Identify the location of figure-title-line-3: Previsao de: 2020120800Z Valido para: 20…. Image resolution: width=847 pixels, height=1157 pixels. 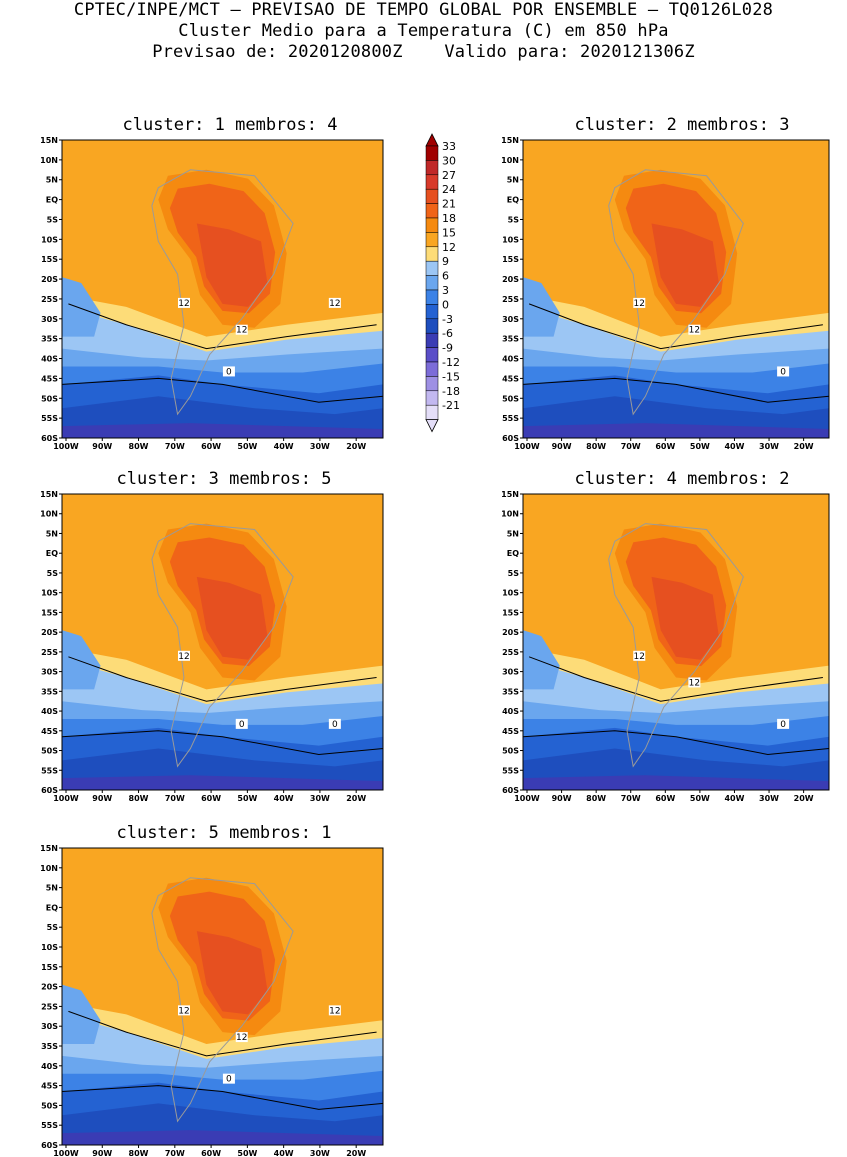
(423, 52).